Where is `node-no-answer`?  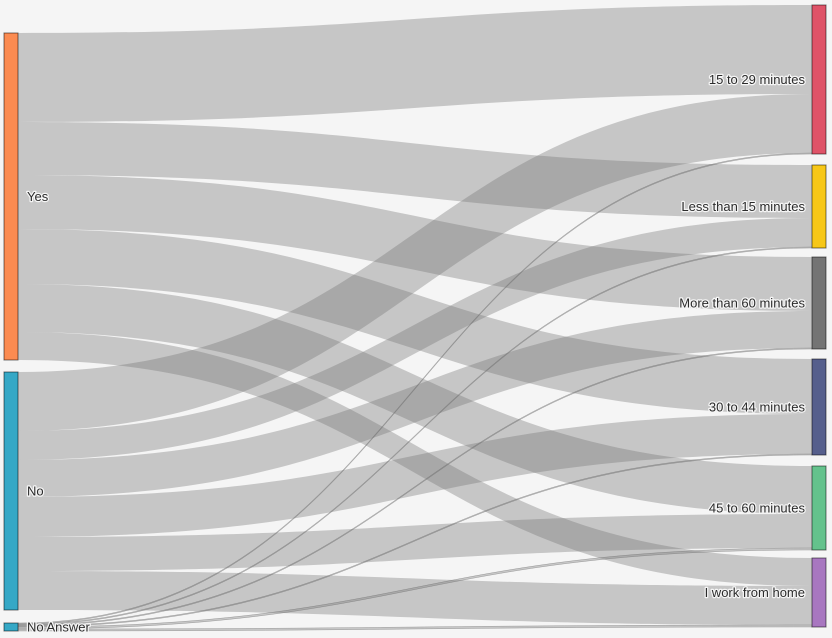 node-no-answer is located at coordinates (11, 627).